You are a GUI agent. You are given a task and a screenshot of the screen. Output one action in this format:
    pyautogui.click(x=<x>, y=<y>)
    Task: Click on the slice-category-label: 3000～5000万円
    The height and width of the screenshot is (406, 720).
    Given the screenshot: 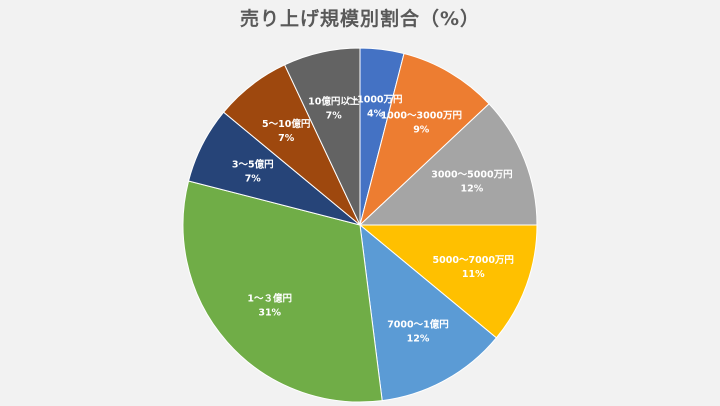 What is the action you would take?
    pyautogui.click(x=471, y=175)
    